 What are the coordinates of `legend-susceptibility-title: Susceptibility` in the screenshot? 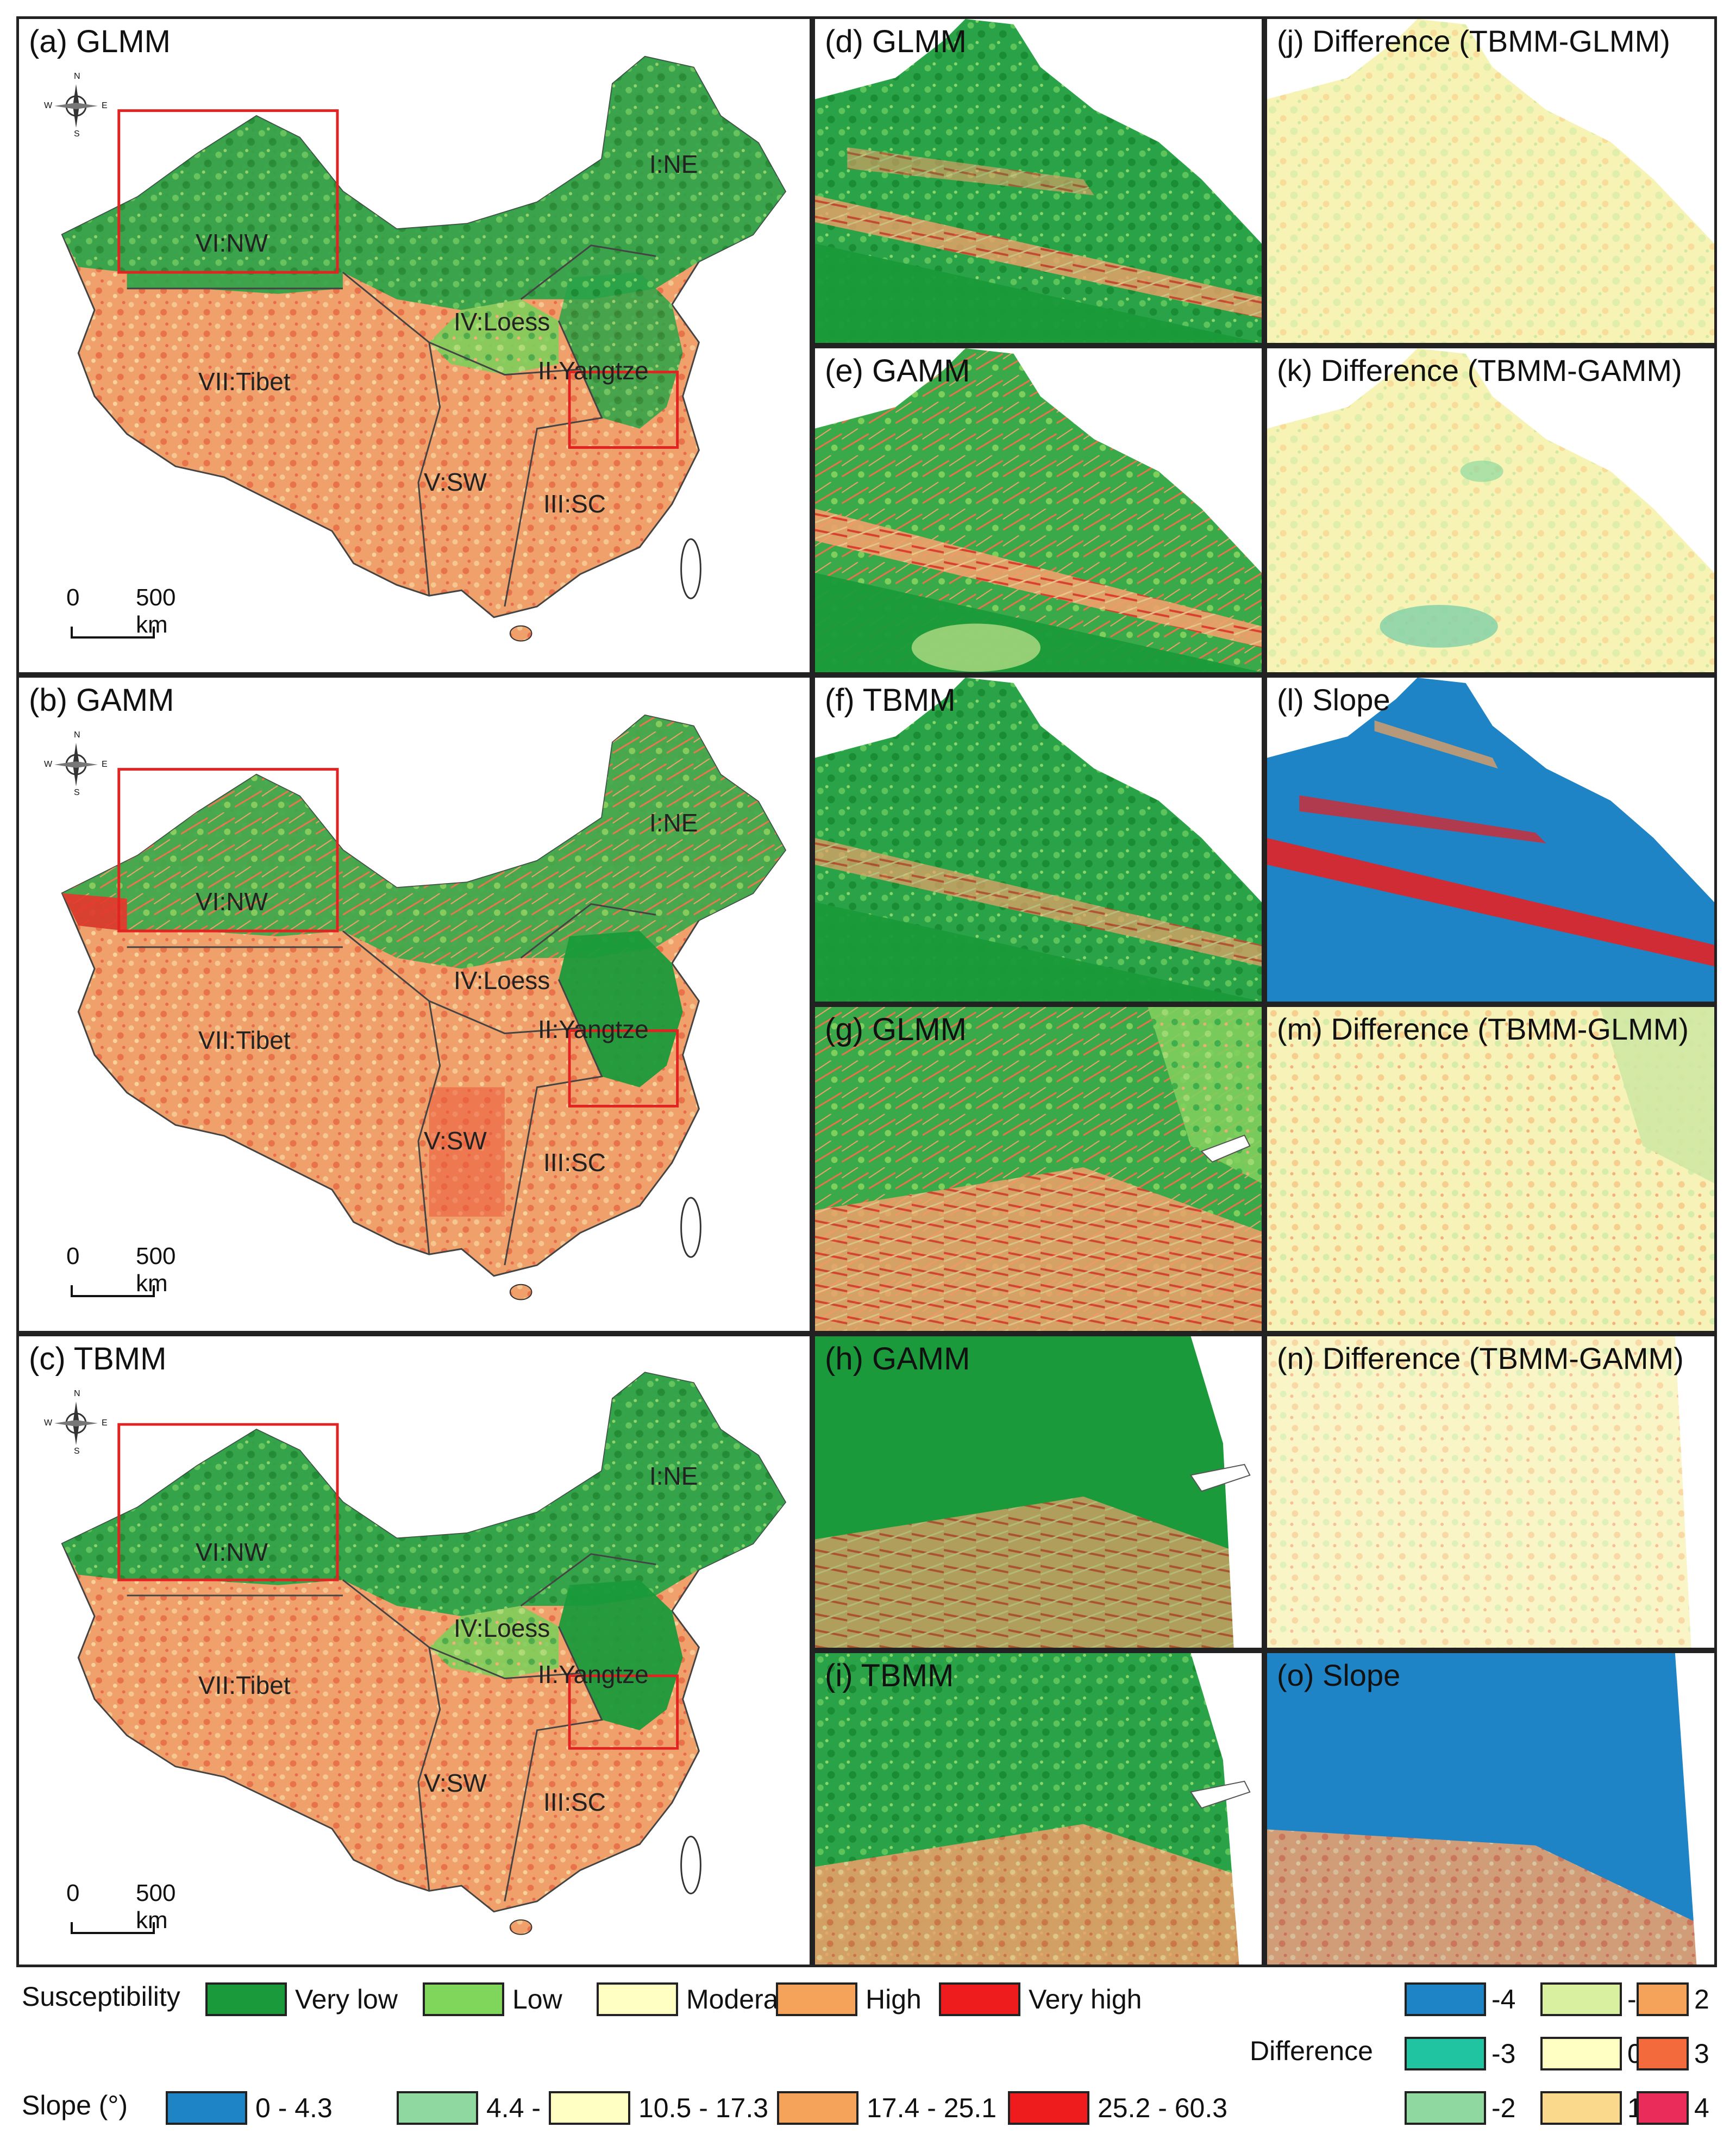 It's located at (101, 1996).